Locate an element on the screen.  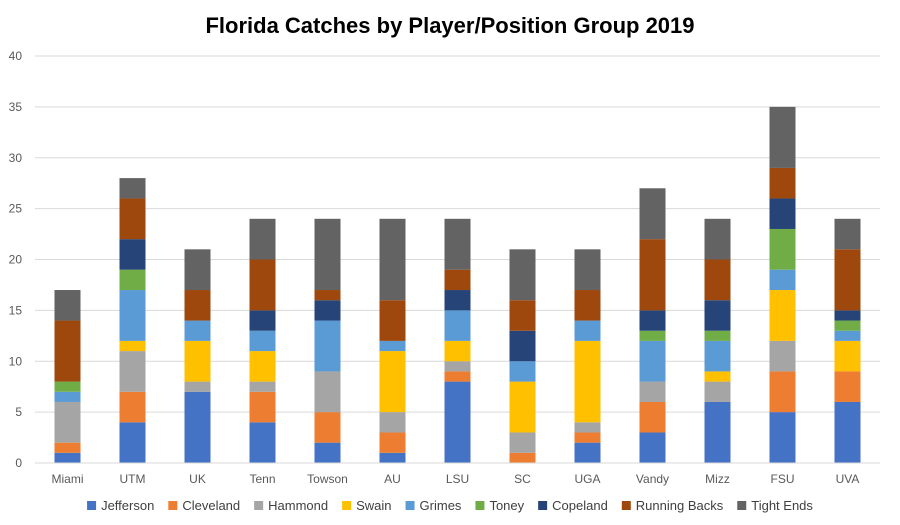
bar-segment-lsu-hammond is located at coordinates (457, 366).